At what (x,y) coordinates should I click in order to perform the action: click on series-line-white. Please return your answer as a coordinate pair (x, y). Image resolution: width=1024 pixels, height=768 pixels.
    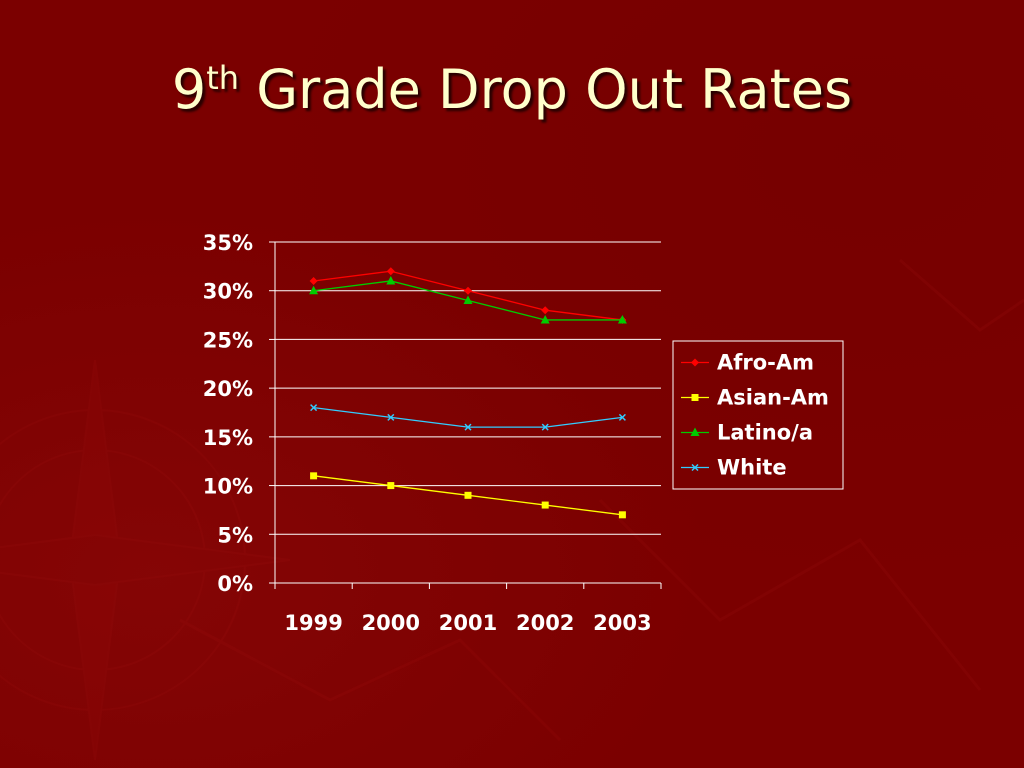
    Looking at the image, I should click on (468, 417).